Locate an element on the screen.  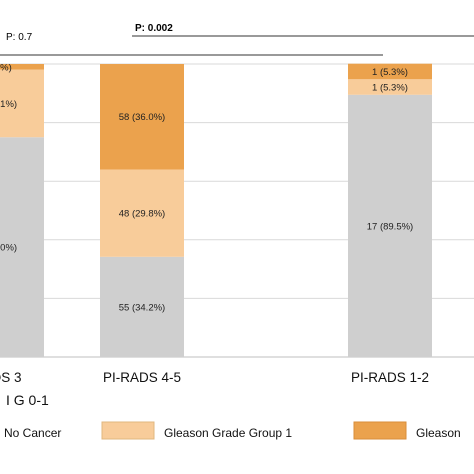
segment-label: 58 (36.0%) is located at coordinates (142, 117).